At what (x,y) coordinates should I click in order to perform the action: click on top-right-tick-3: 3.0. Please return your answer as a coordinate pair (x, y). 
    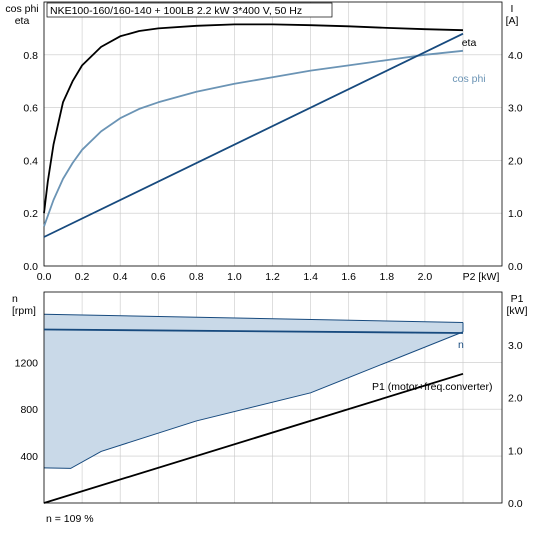
    Looking at the image, I should click on (515, 109).